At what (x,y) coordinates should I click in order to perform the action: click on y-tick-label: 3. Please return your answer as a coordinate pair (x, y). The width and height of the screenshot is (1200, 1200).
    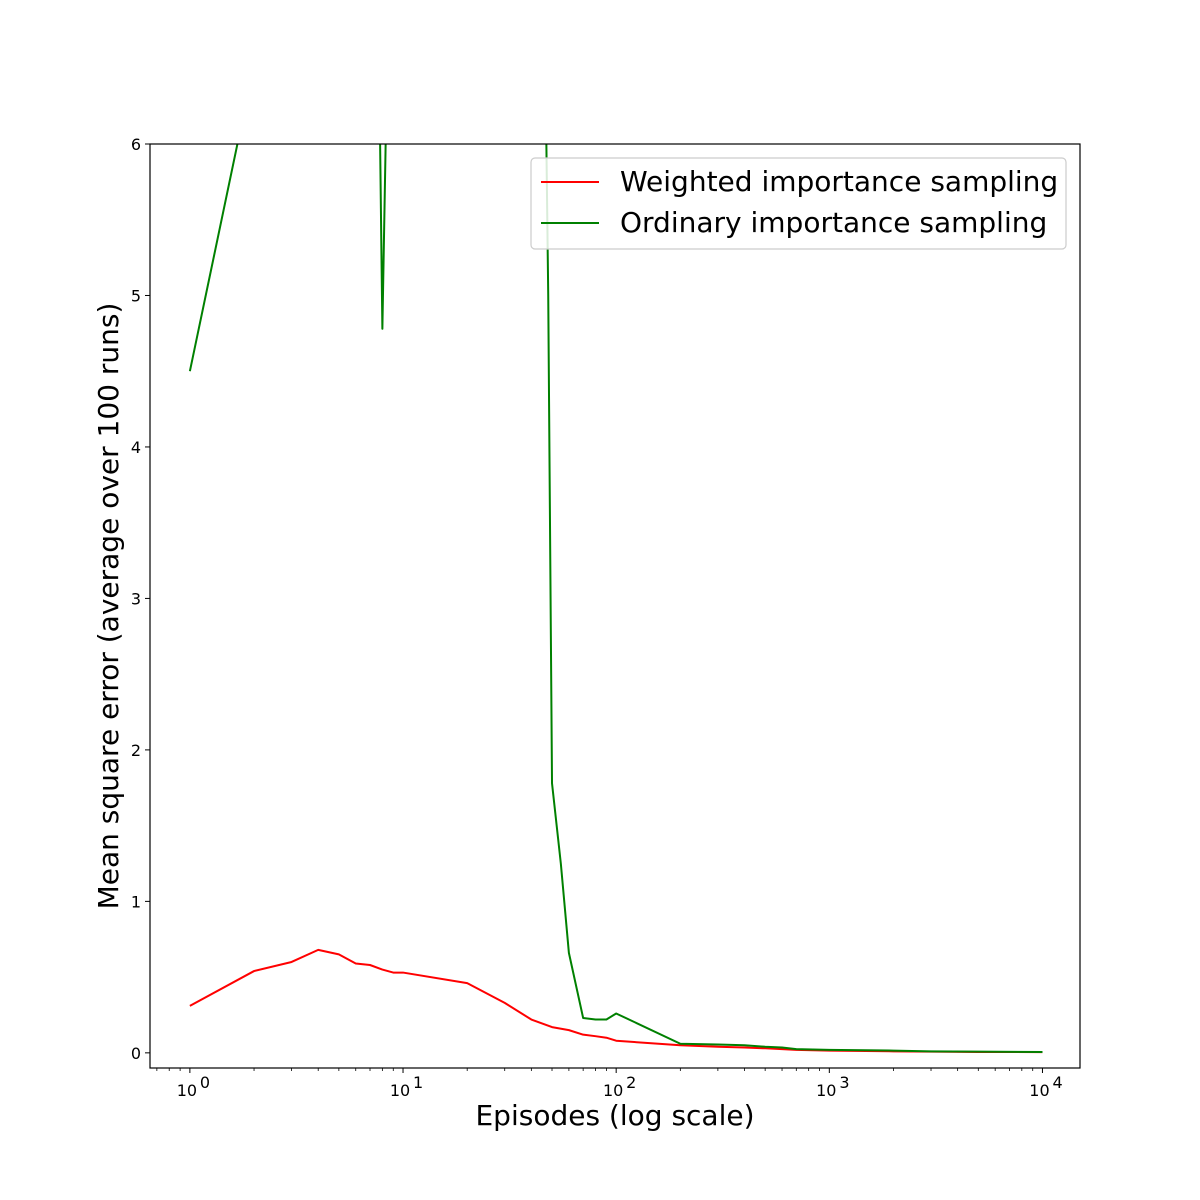
    Looking at the image, I should click on (136, 598).